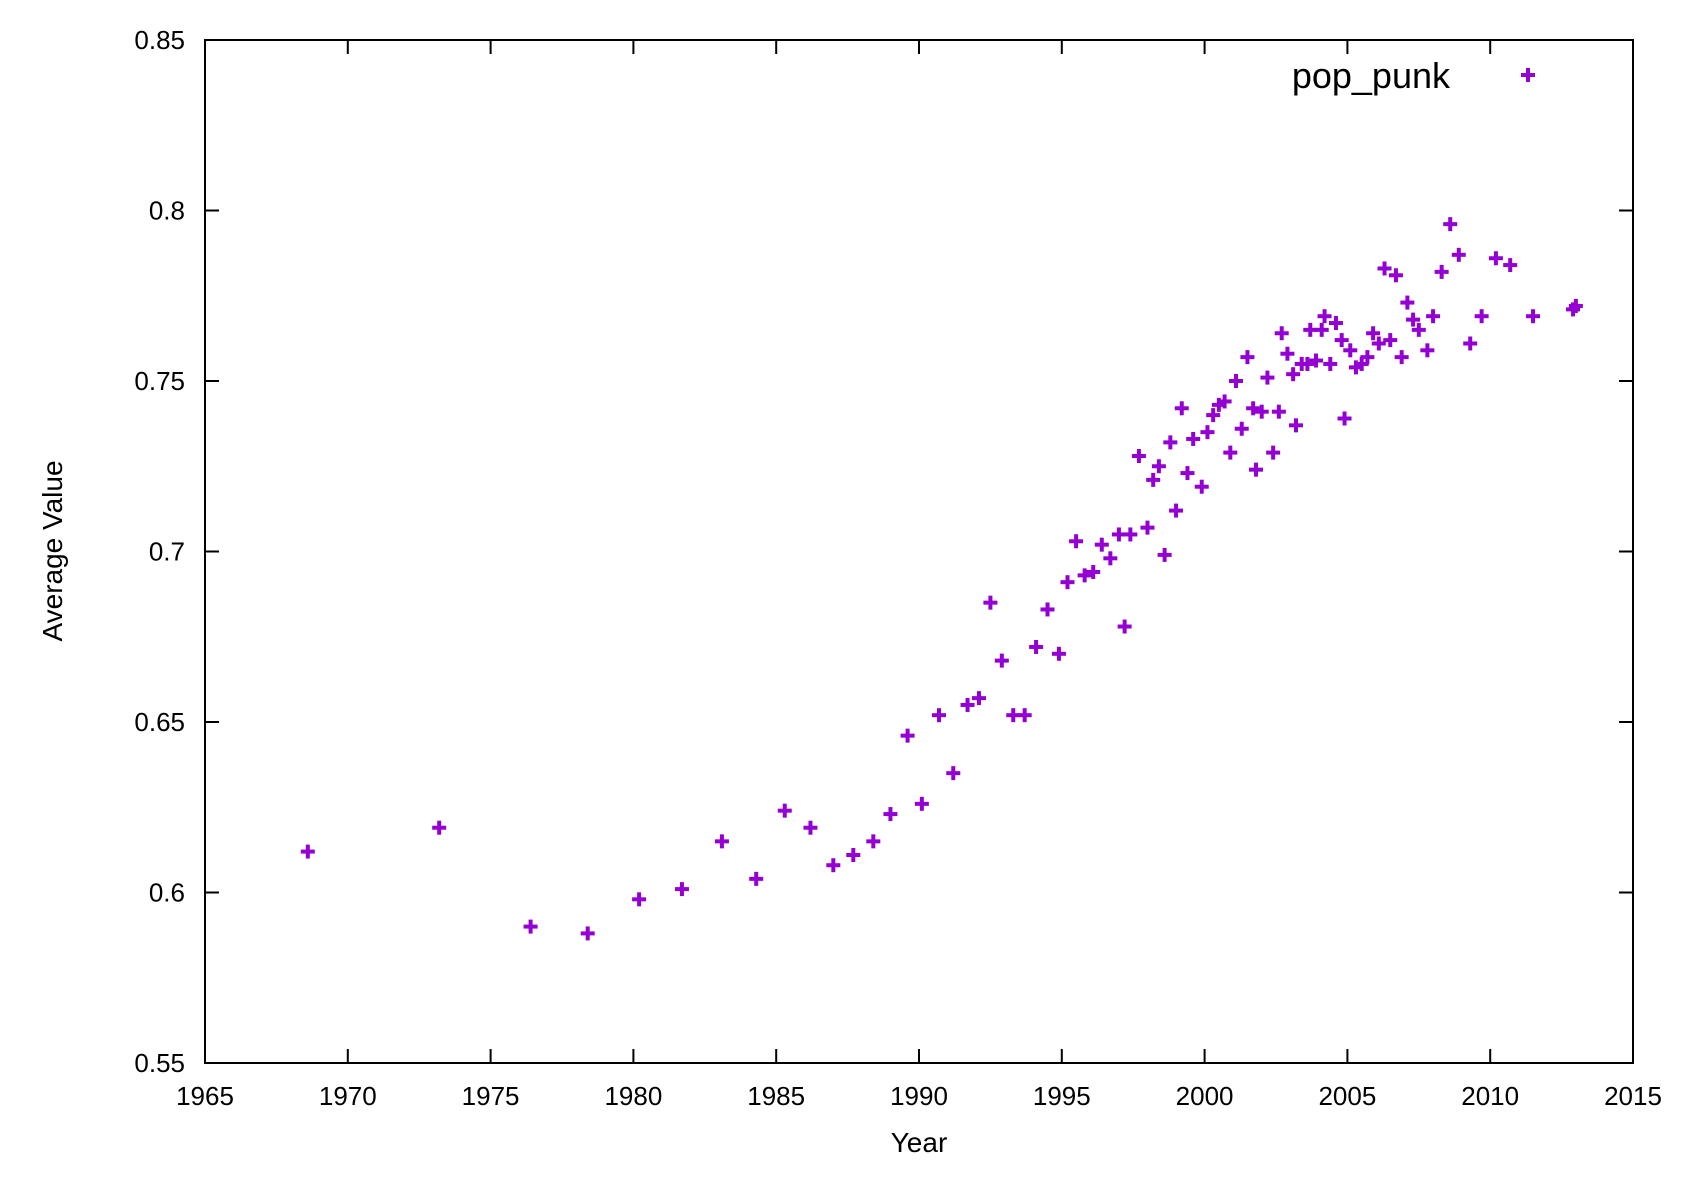  I want to click on x-tick-label: 2000, so click(1205, 1096).